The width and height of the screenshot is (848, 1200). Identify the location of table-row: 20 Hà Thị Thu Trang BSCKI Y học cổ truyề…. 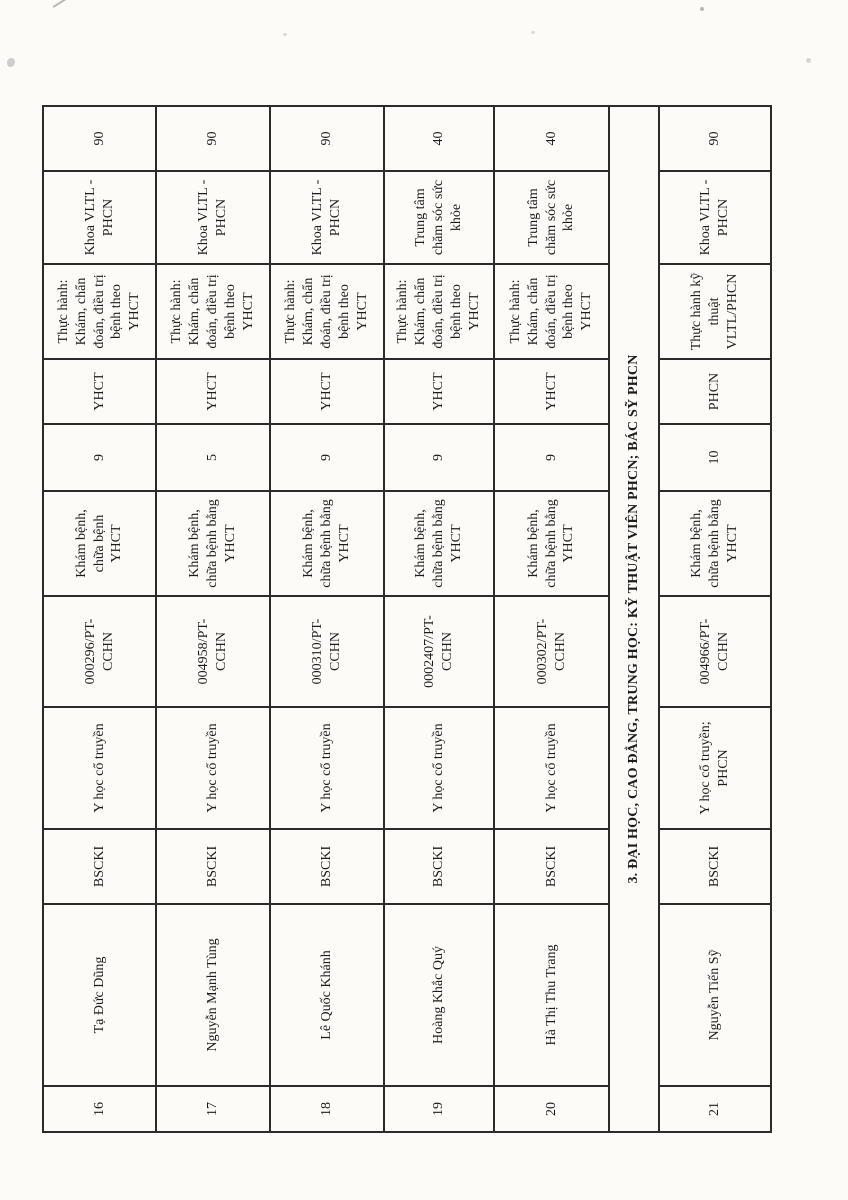
(551, 619).